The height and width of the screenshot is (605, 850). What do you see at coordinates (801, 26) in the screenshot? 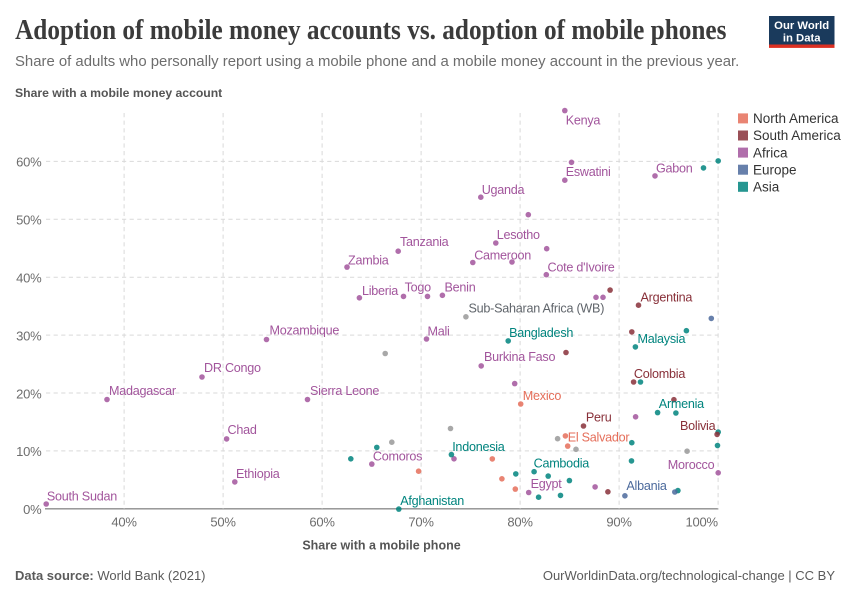
I see `svg-text: Our World` at bounding box center [801, 26].